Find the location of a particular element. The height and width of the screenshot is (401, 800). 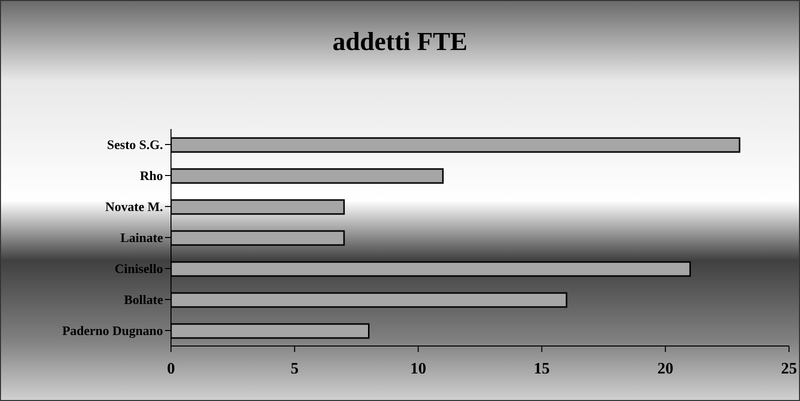

y-tick-label: Bollate is located at coordinates (144, 300).